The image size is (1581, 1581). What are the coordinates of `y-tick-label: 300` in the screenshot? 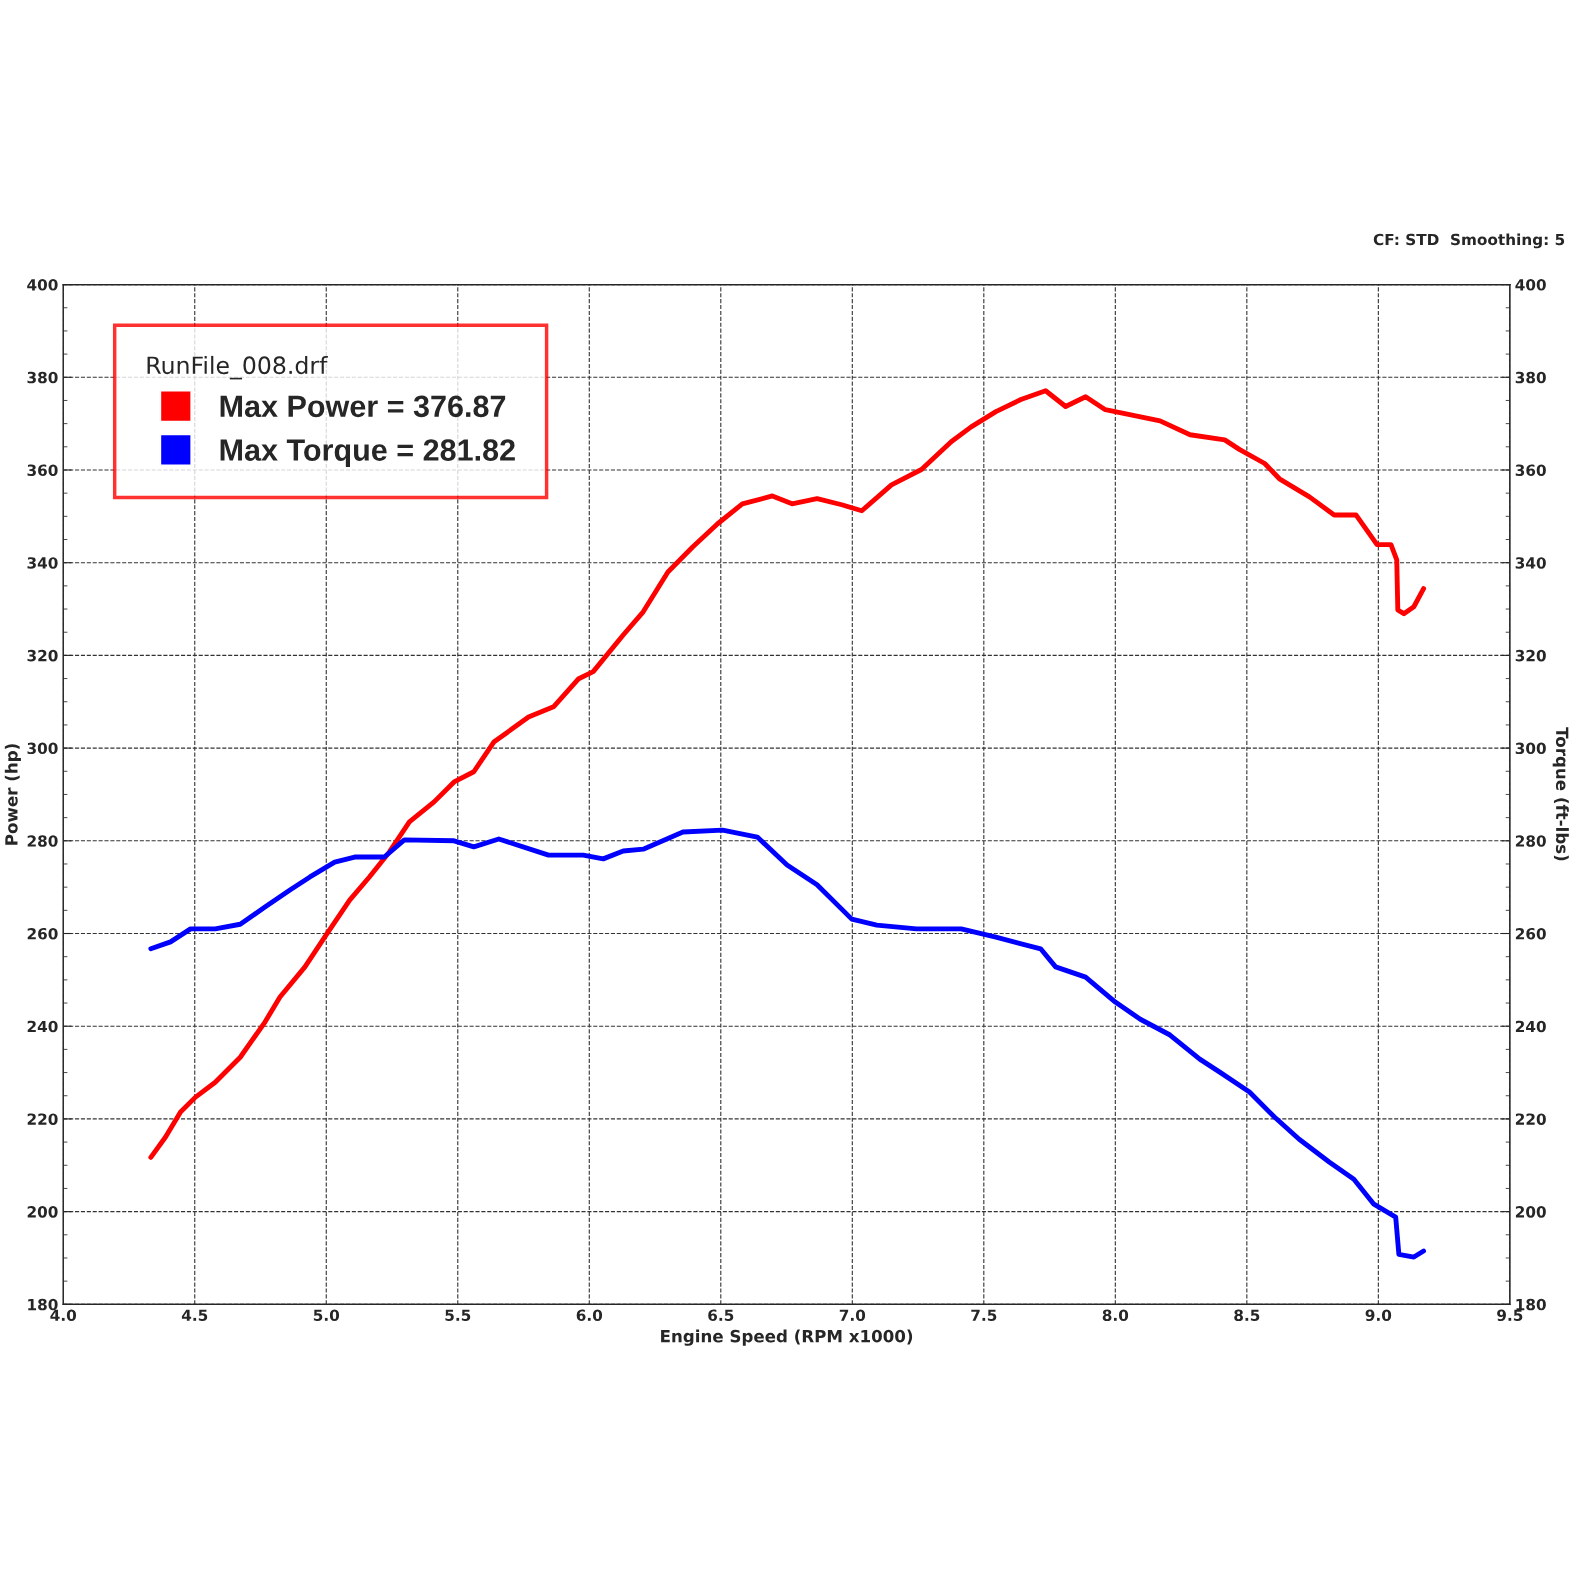 It's located at (42, 748).